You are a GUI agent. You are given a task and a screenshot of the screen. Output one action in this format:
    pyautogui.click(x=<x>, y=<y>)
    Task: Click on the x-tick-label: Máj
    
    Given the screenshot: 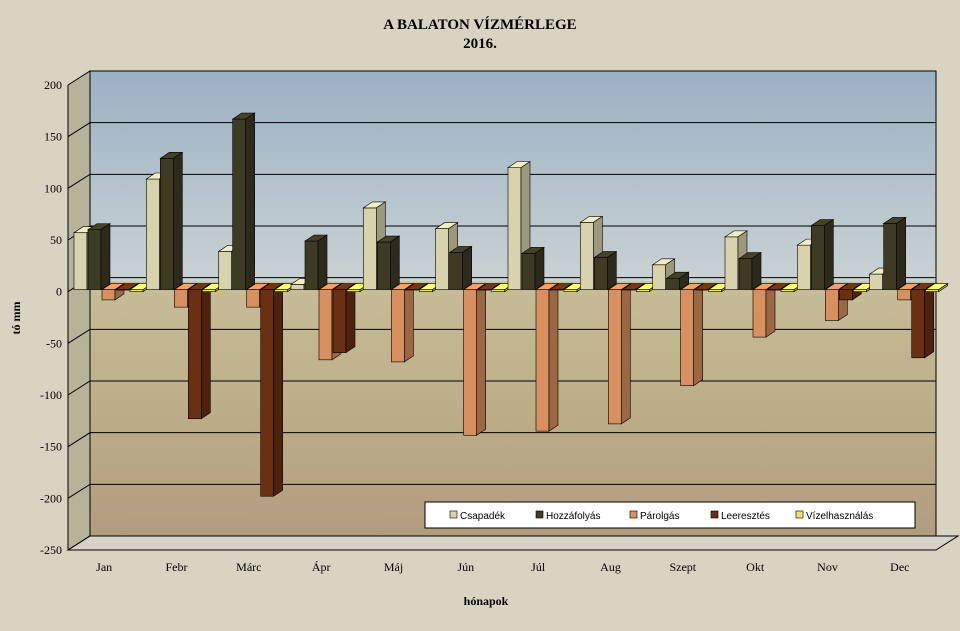 What is the action you would take?
    pyautogui.click(x=393, y=567)
    